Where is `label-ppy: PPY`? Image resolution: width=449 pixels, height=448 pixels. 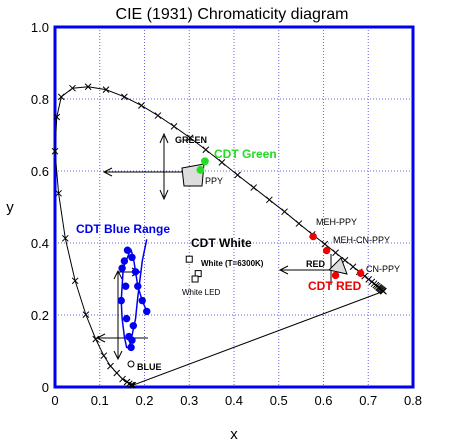
label-ppy: PPY is located at coordinates (214, 181).